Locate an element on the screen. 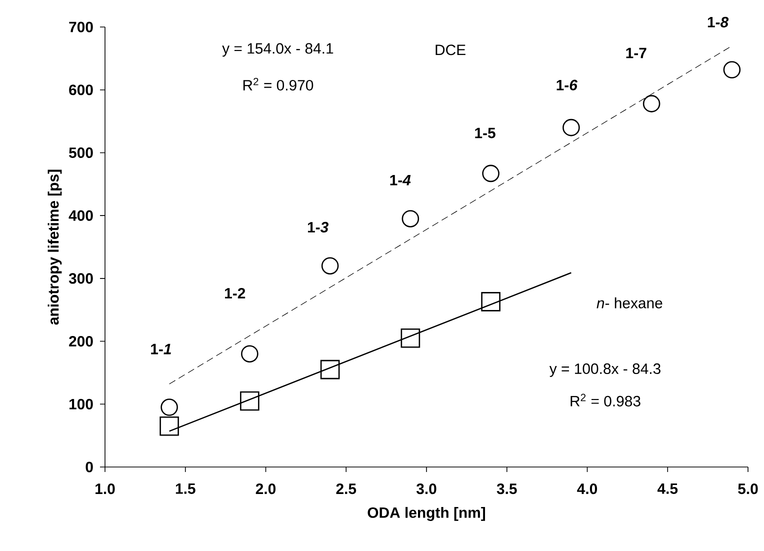  x-tick-label: 2.0 is located at coordinates (266, 489).